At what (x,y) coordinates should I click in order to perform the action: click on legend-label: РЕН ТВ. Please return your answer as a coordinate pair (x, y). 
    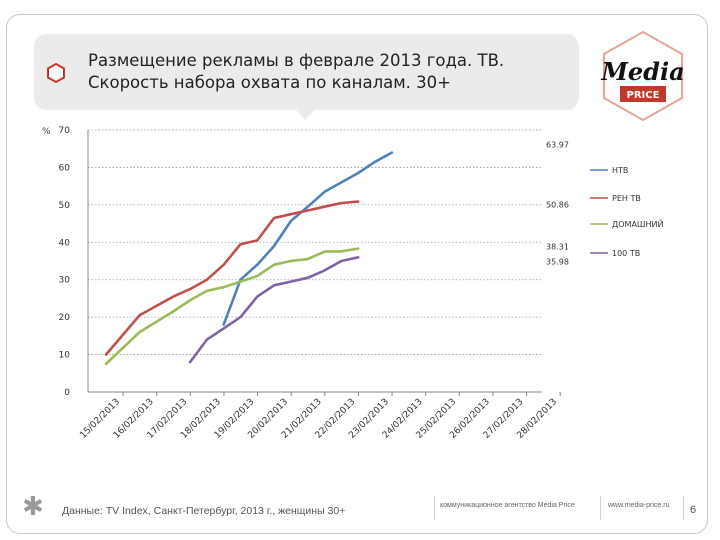
    Looking at the image, I should click on (626, 198).